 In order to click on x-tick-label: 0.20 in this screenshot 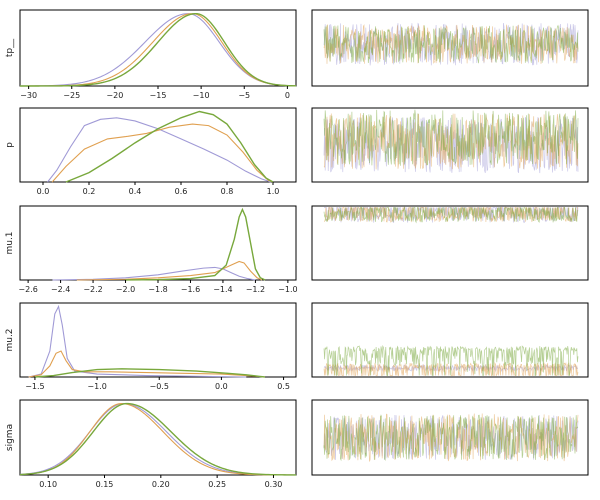, I will do `click(161, 484)`.